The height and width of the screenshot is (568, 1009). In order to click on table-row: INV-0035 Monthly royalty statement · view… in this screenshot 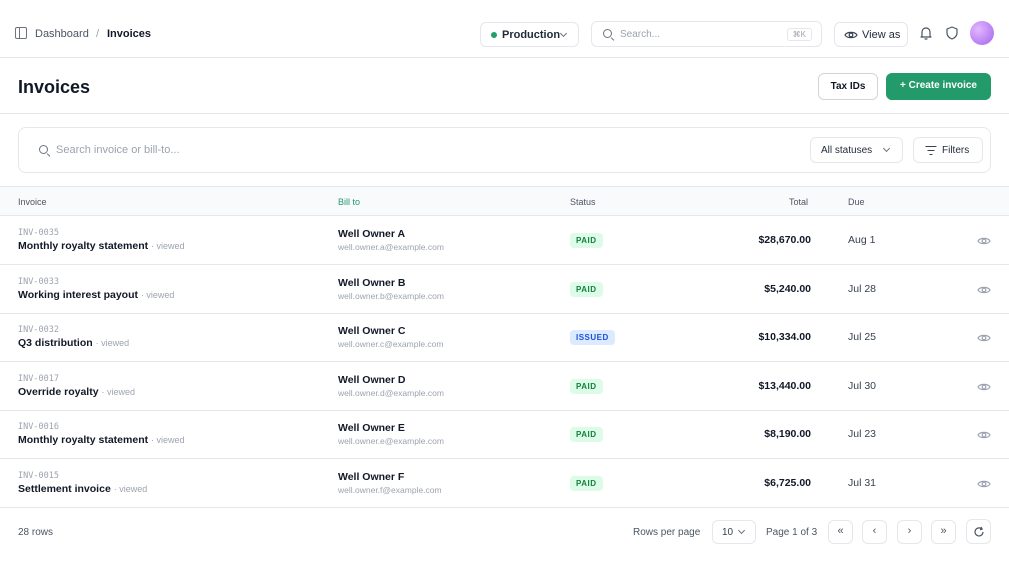, I will do `click(504, 240)`.